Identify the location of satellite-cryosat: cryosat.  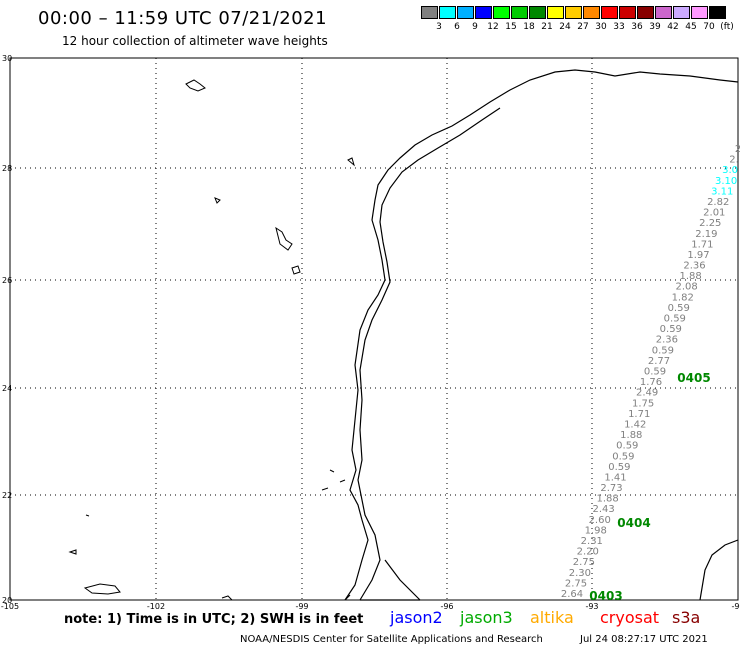
(630, 617).